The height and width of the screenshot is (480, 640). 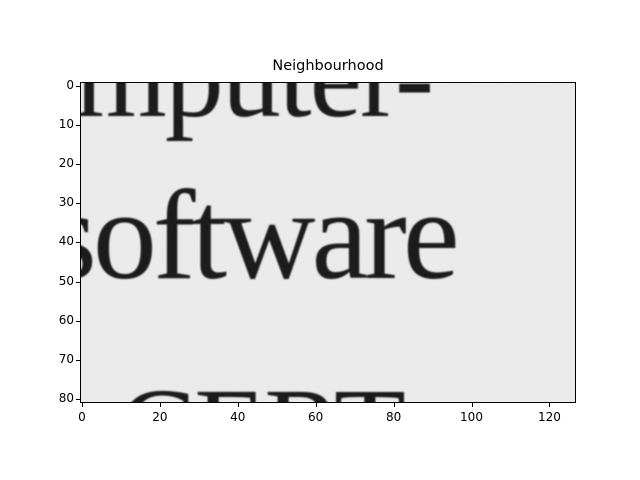 What do you see at coordinates (70, 85) in the screenshot?
I see `y-tick-label: 0` at bounding box center [70, 85].